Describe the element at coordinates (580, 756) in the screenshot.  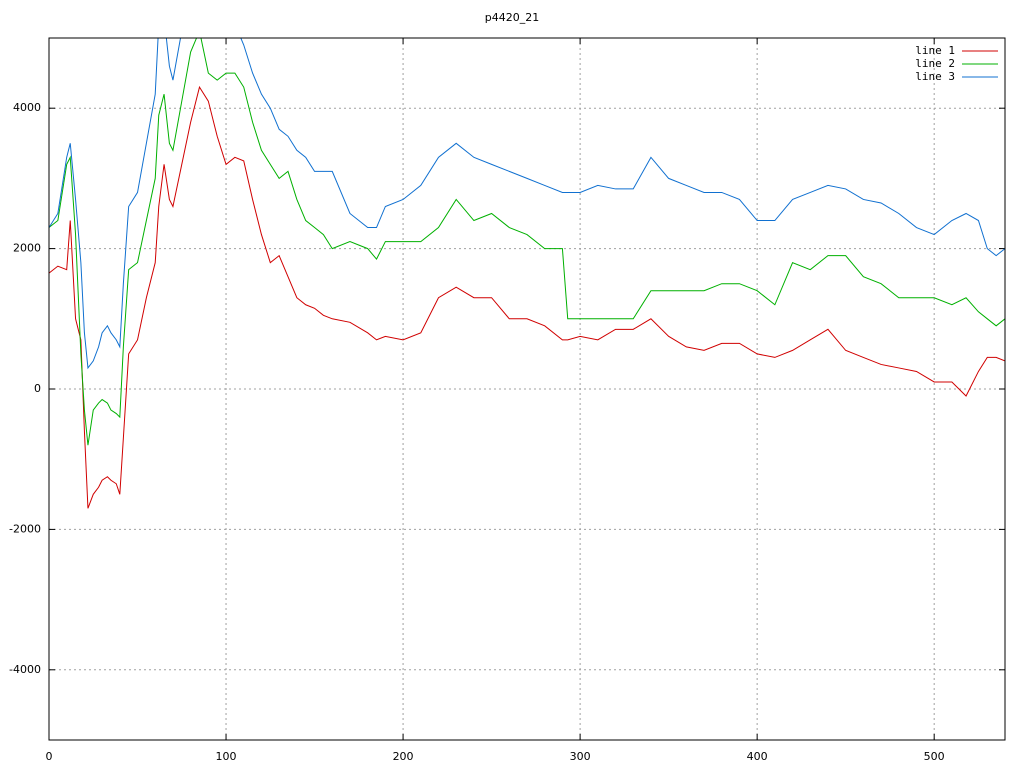
I see `x-tick-label: 300` at that location.